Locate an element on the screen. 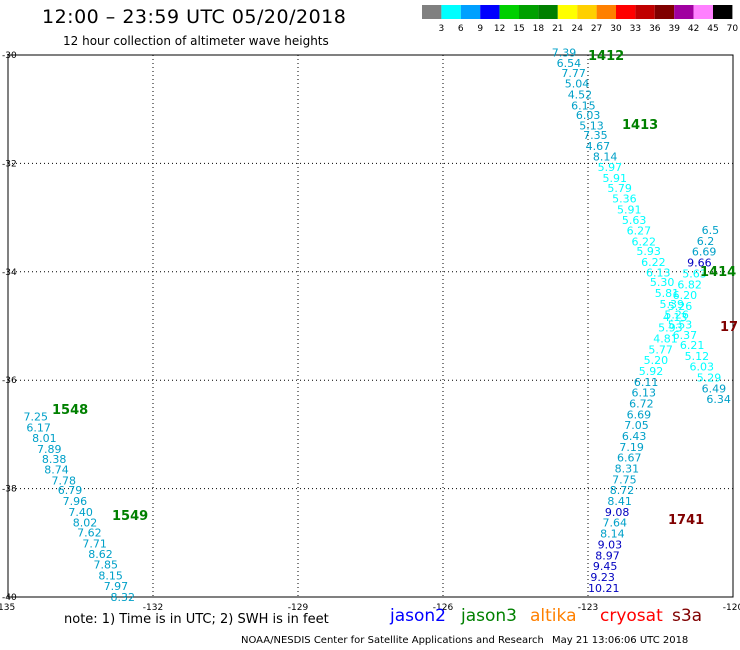 This screenshot has height=650, width=740. wave-height-value: 6.54 is located at coordinates (569, 63).